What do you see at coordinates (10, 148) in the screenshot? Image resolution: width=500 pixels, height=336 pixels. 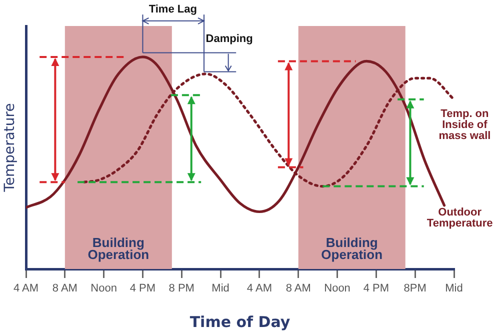 I see `y-axis-title: Temperature` at bounding box center [10, 148].